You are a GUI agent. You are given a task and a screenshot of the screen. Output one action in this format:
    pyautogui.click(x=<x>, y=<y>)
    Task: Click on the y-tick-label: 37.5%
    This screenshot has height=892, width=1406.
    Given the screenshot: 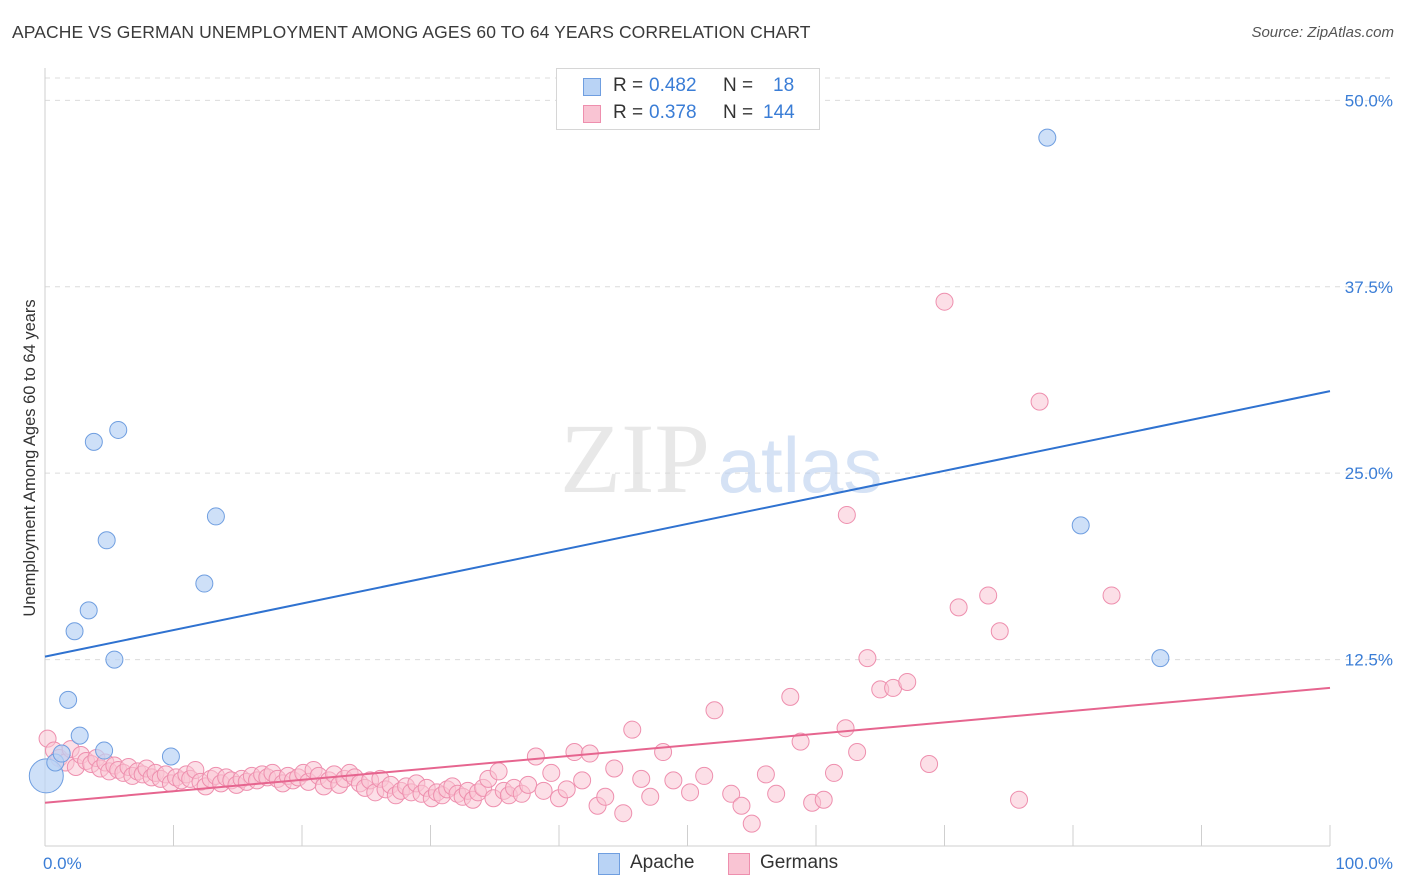 What is the action you would take?
    pyautogui.click(x=1369, y=287)
    